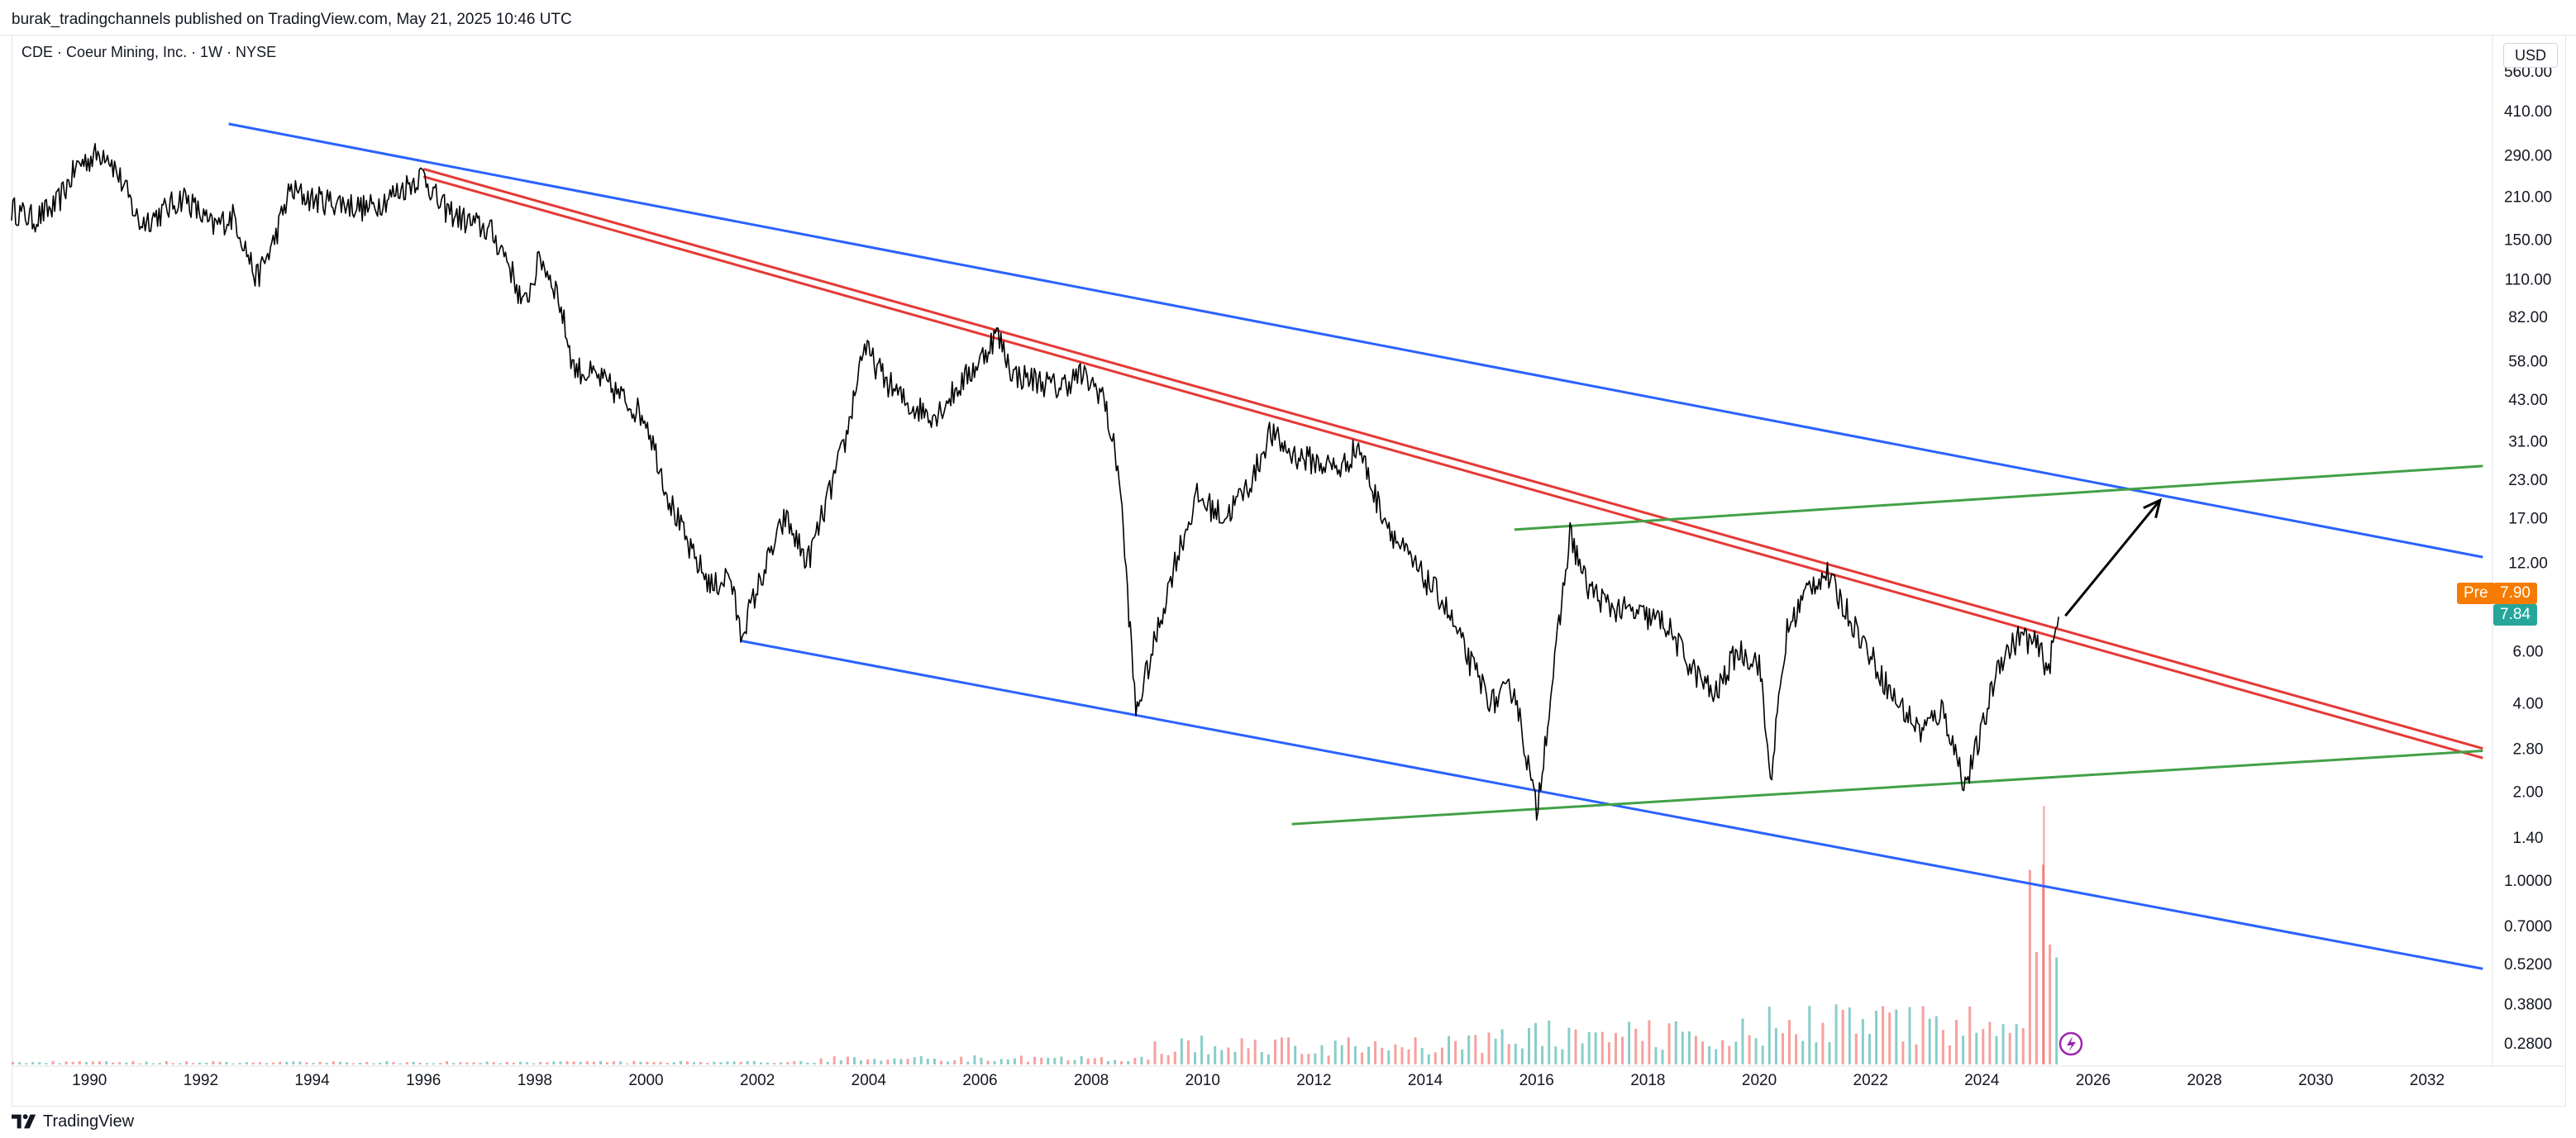 This screenshot has width=2576, height=1138. I want to click on x-tick-label: 1990, so click(89, 1080).